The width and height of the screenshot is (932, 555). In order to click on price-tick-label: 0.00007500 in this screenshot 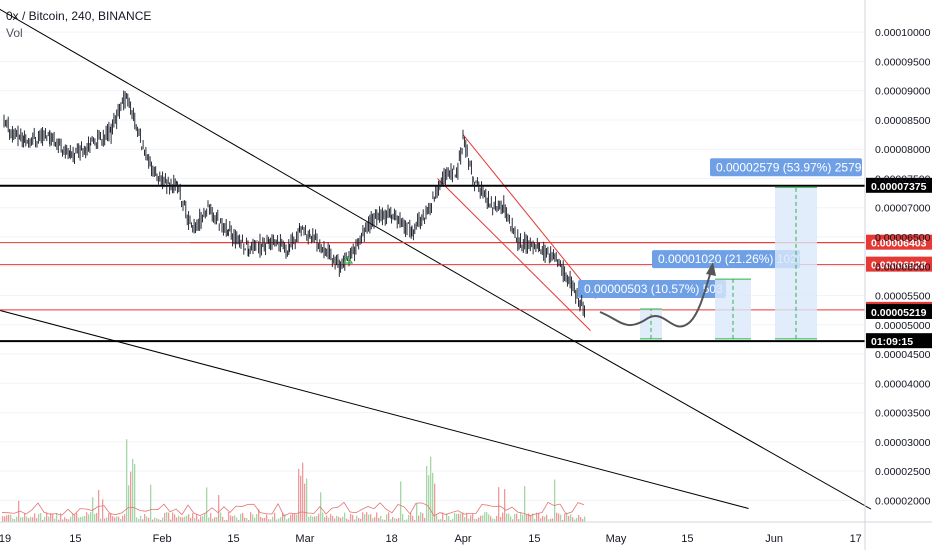, I will do `click(903, 179)`.